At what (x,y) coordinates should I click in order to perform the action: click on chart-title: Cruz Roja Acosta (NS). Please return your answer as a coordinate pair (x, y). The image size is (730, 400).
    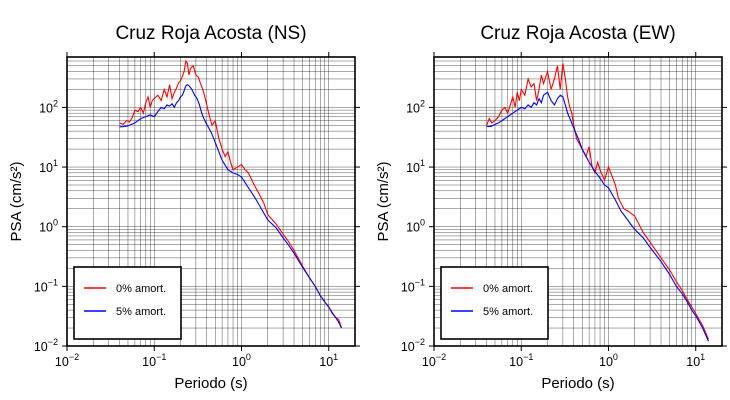
    Looking at the image, I should click on (210, 33).